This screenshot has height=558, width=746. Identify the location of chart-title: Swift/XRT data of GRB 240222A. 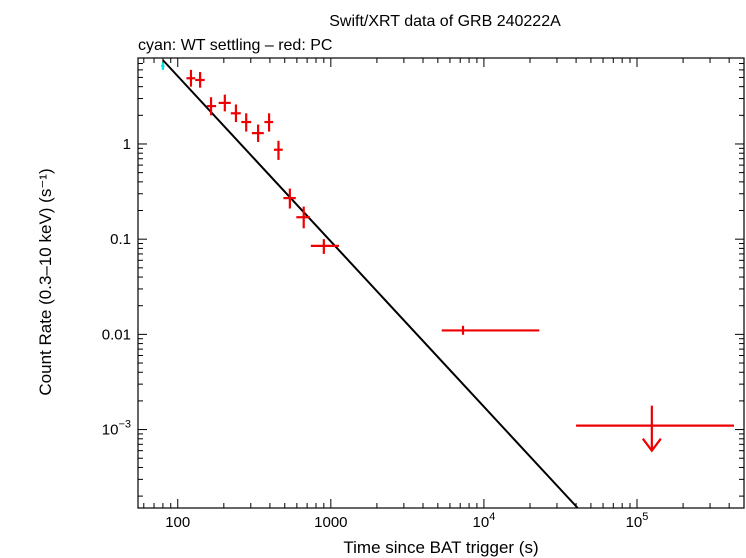
(445, 21).